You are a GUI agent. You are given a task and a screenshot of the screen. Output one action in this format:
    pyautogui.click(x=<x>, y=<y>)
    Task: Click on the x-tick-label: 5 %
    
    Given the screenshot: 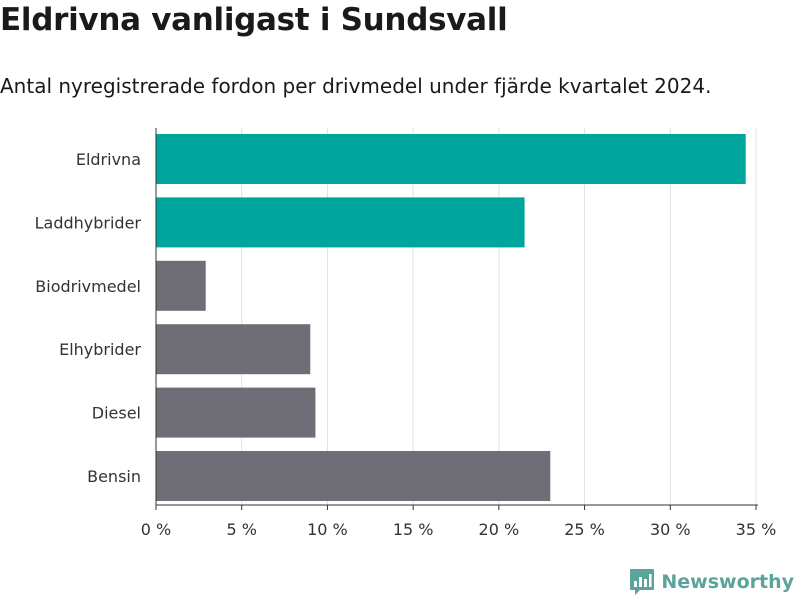 What is the action you would take?
    pyautogui.click(x=241, y=529)
    